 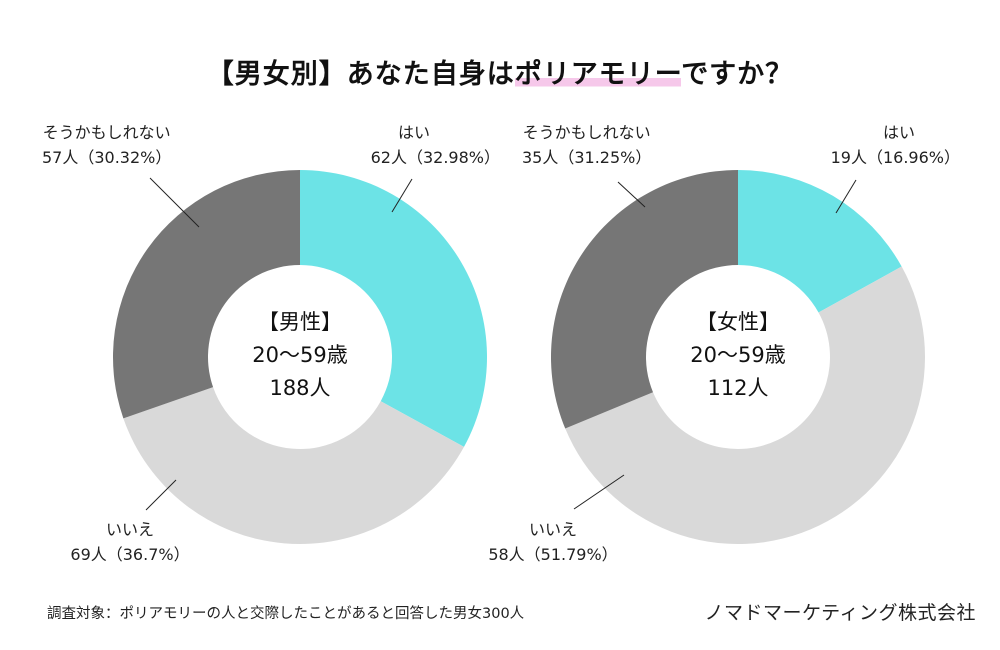 What do you see at coordinates (300, 322) in the screenshot?
I see `center-male-group: 【男性】` at bounding box center [300, 322].